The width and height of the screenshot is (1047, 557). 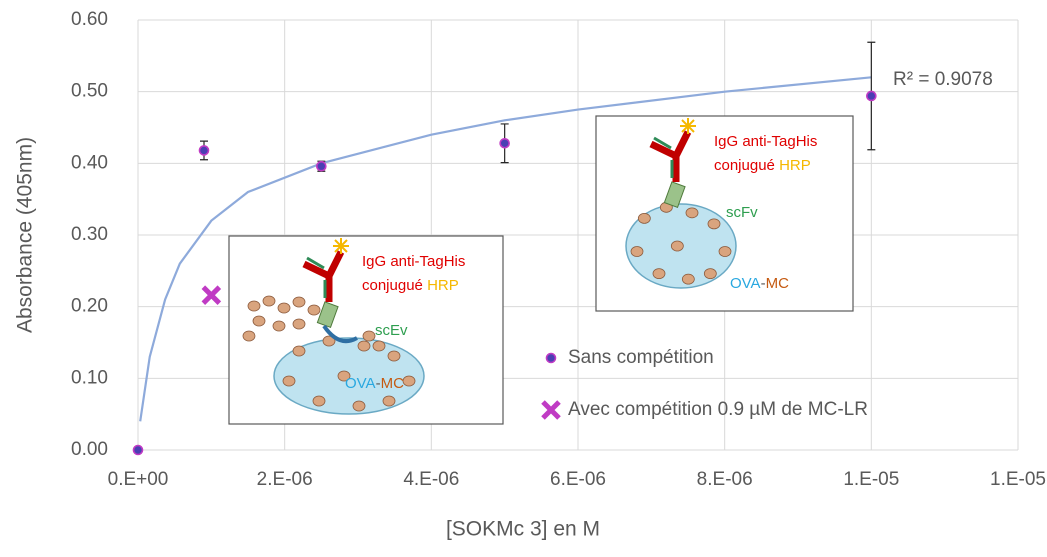 What do you see at coordinates (641, 357) in the screenshot?
I see `legend-label: Sans compétition` at bounding box center [641, 357].